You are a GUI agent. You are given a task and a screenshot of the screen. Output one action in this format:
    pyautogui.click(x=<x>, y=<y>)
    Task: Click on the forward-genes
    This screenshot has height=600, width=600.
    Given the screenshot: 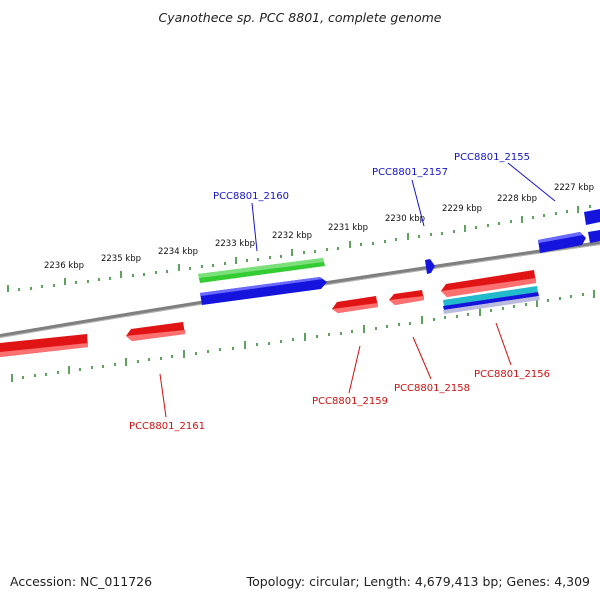 What is the action you would take?
    pyautogui.click(x=399, y=257)
    